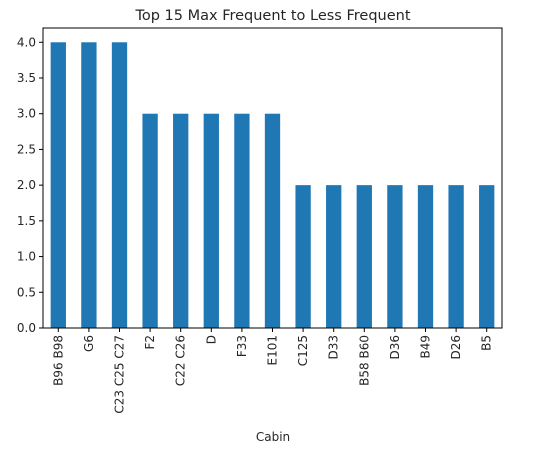  Describe the element at coordinates (456, 256) in the screenshot. I see `bar-d26` at that location.